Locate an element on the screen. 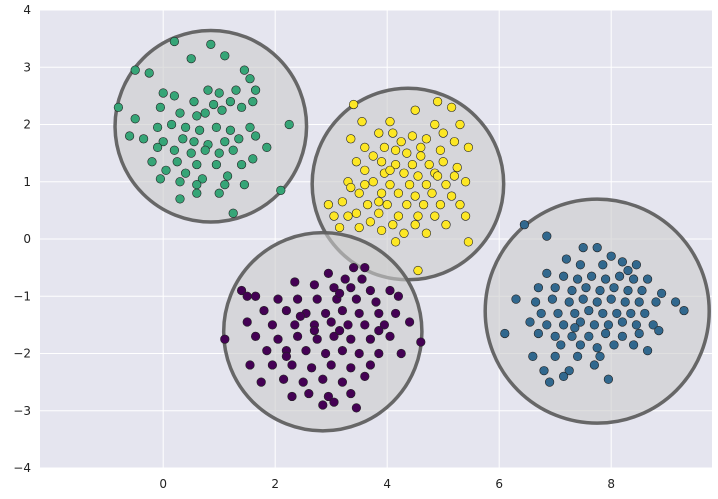  cluster-circle is located at coordinates (211, 126).